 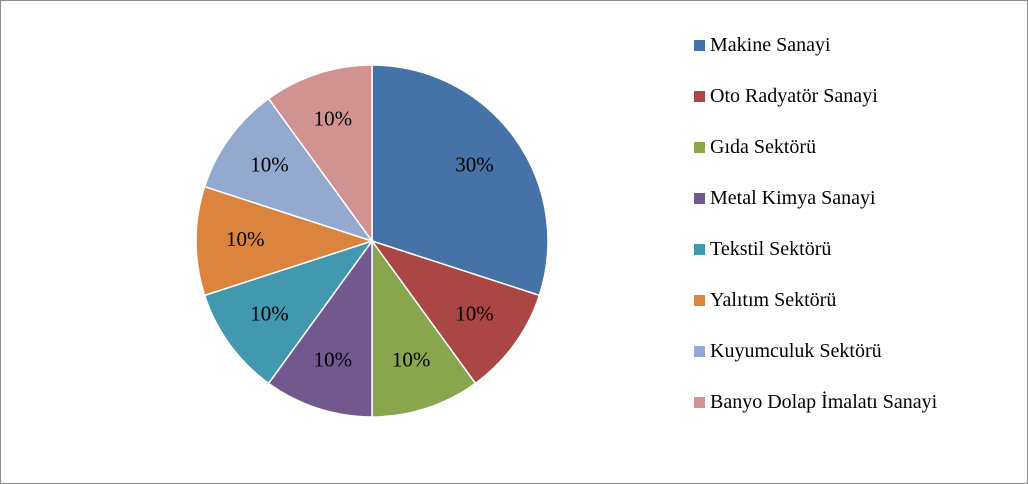 I want to click on legend-item: Yalıtım Sektörü, so click(x=844, y=310).